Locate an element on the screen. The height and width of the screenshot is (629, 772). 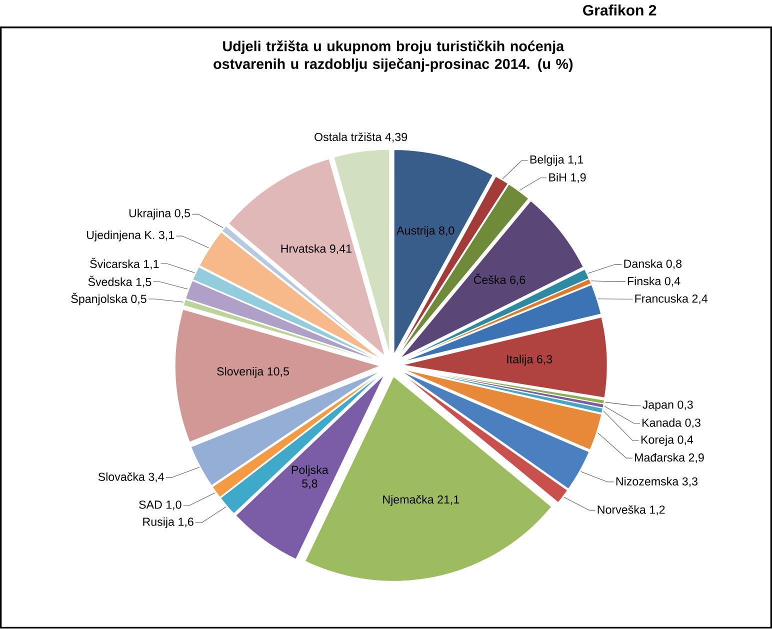
data-label: 1,6 is located at coordinates (186, 523).